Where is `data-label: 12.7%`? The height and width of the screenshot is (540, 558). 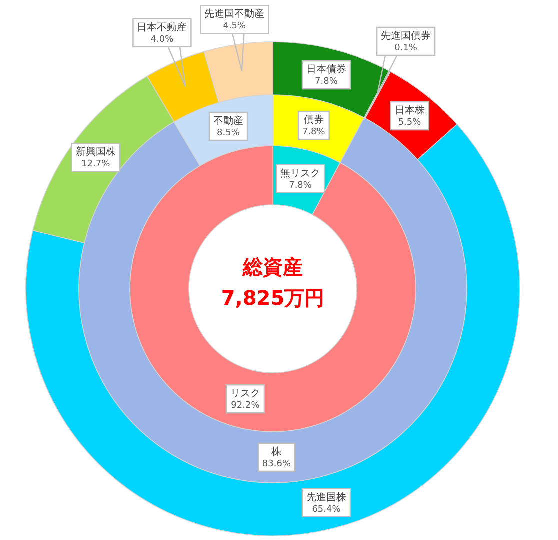
data-label: 12.7% is located at coordinates (96, 165).